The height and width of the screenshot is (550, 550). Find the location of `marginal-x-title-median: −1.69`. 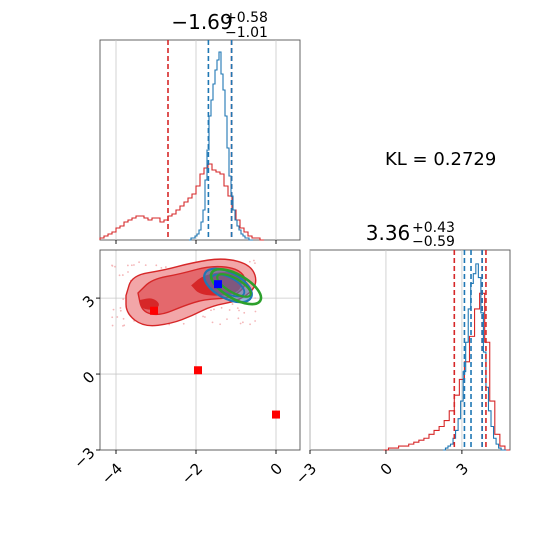

marginal-x-title-median: −1.69 is located at coordinates (201, 22).